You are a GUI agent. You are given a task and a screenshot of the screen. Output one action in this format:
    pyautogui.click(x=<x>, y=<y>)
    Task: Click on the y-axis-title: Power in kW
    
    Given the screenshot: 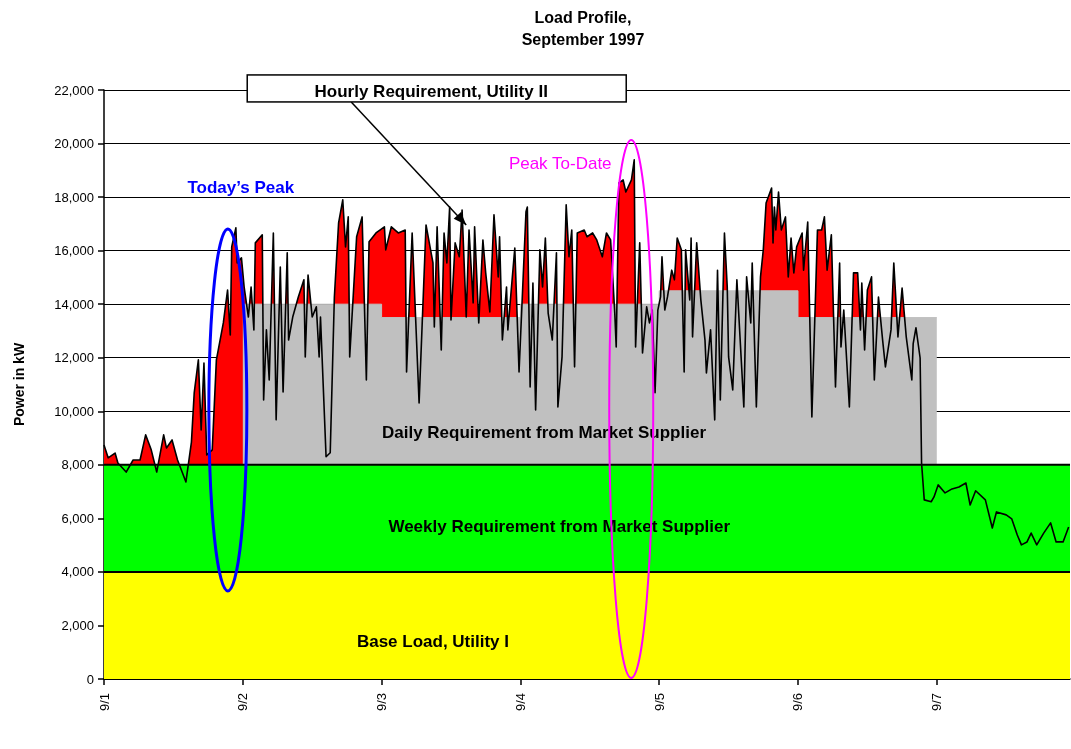 What is the action you would take?
    pyautogui.click(x=19, y=384)
    